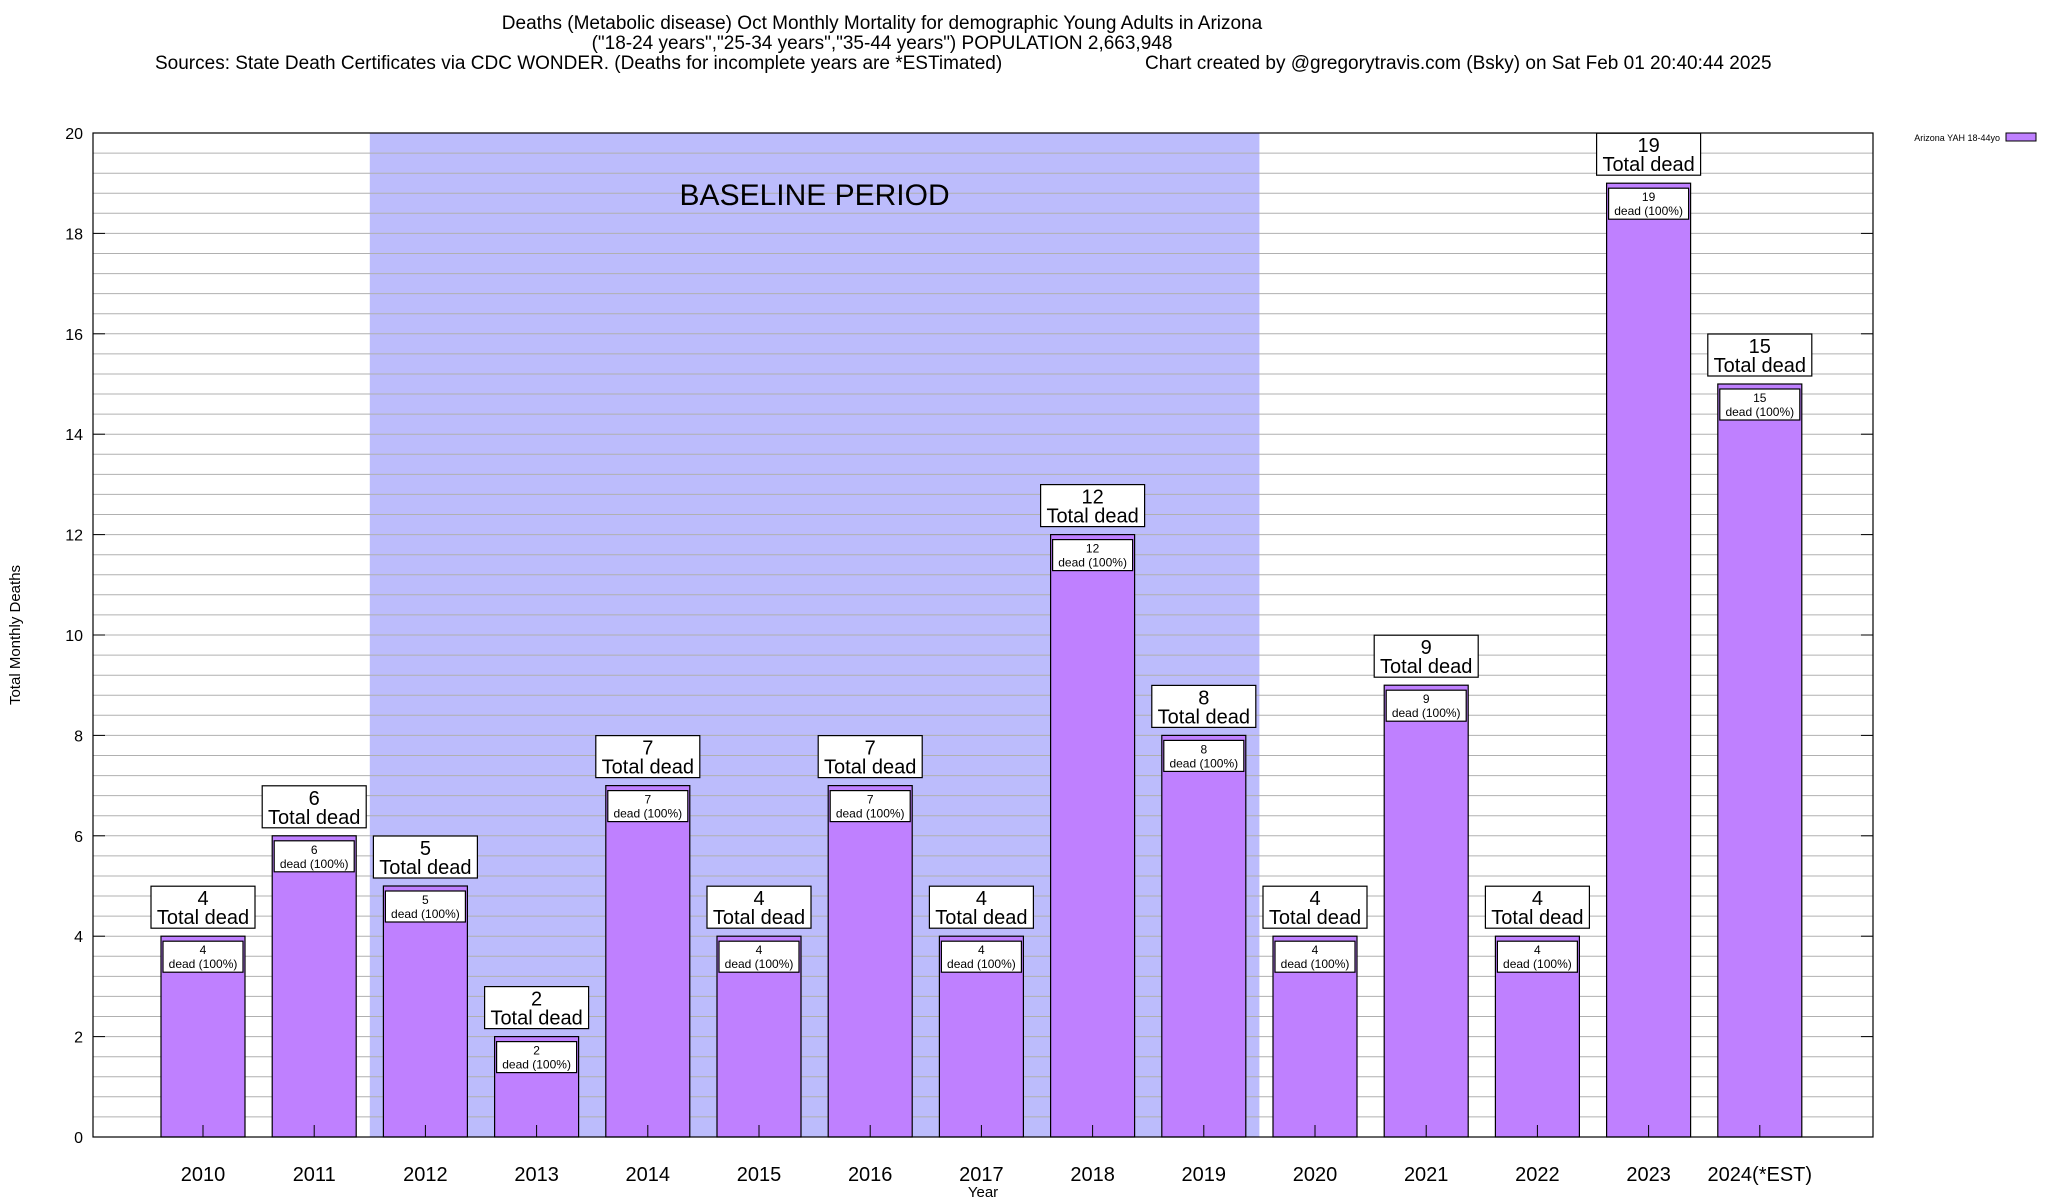  Describe the element at coordinates (983, 1192) in the screenshot. I see `x-axis-title: Year` at that location.